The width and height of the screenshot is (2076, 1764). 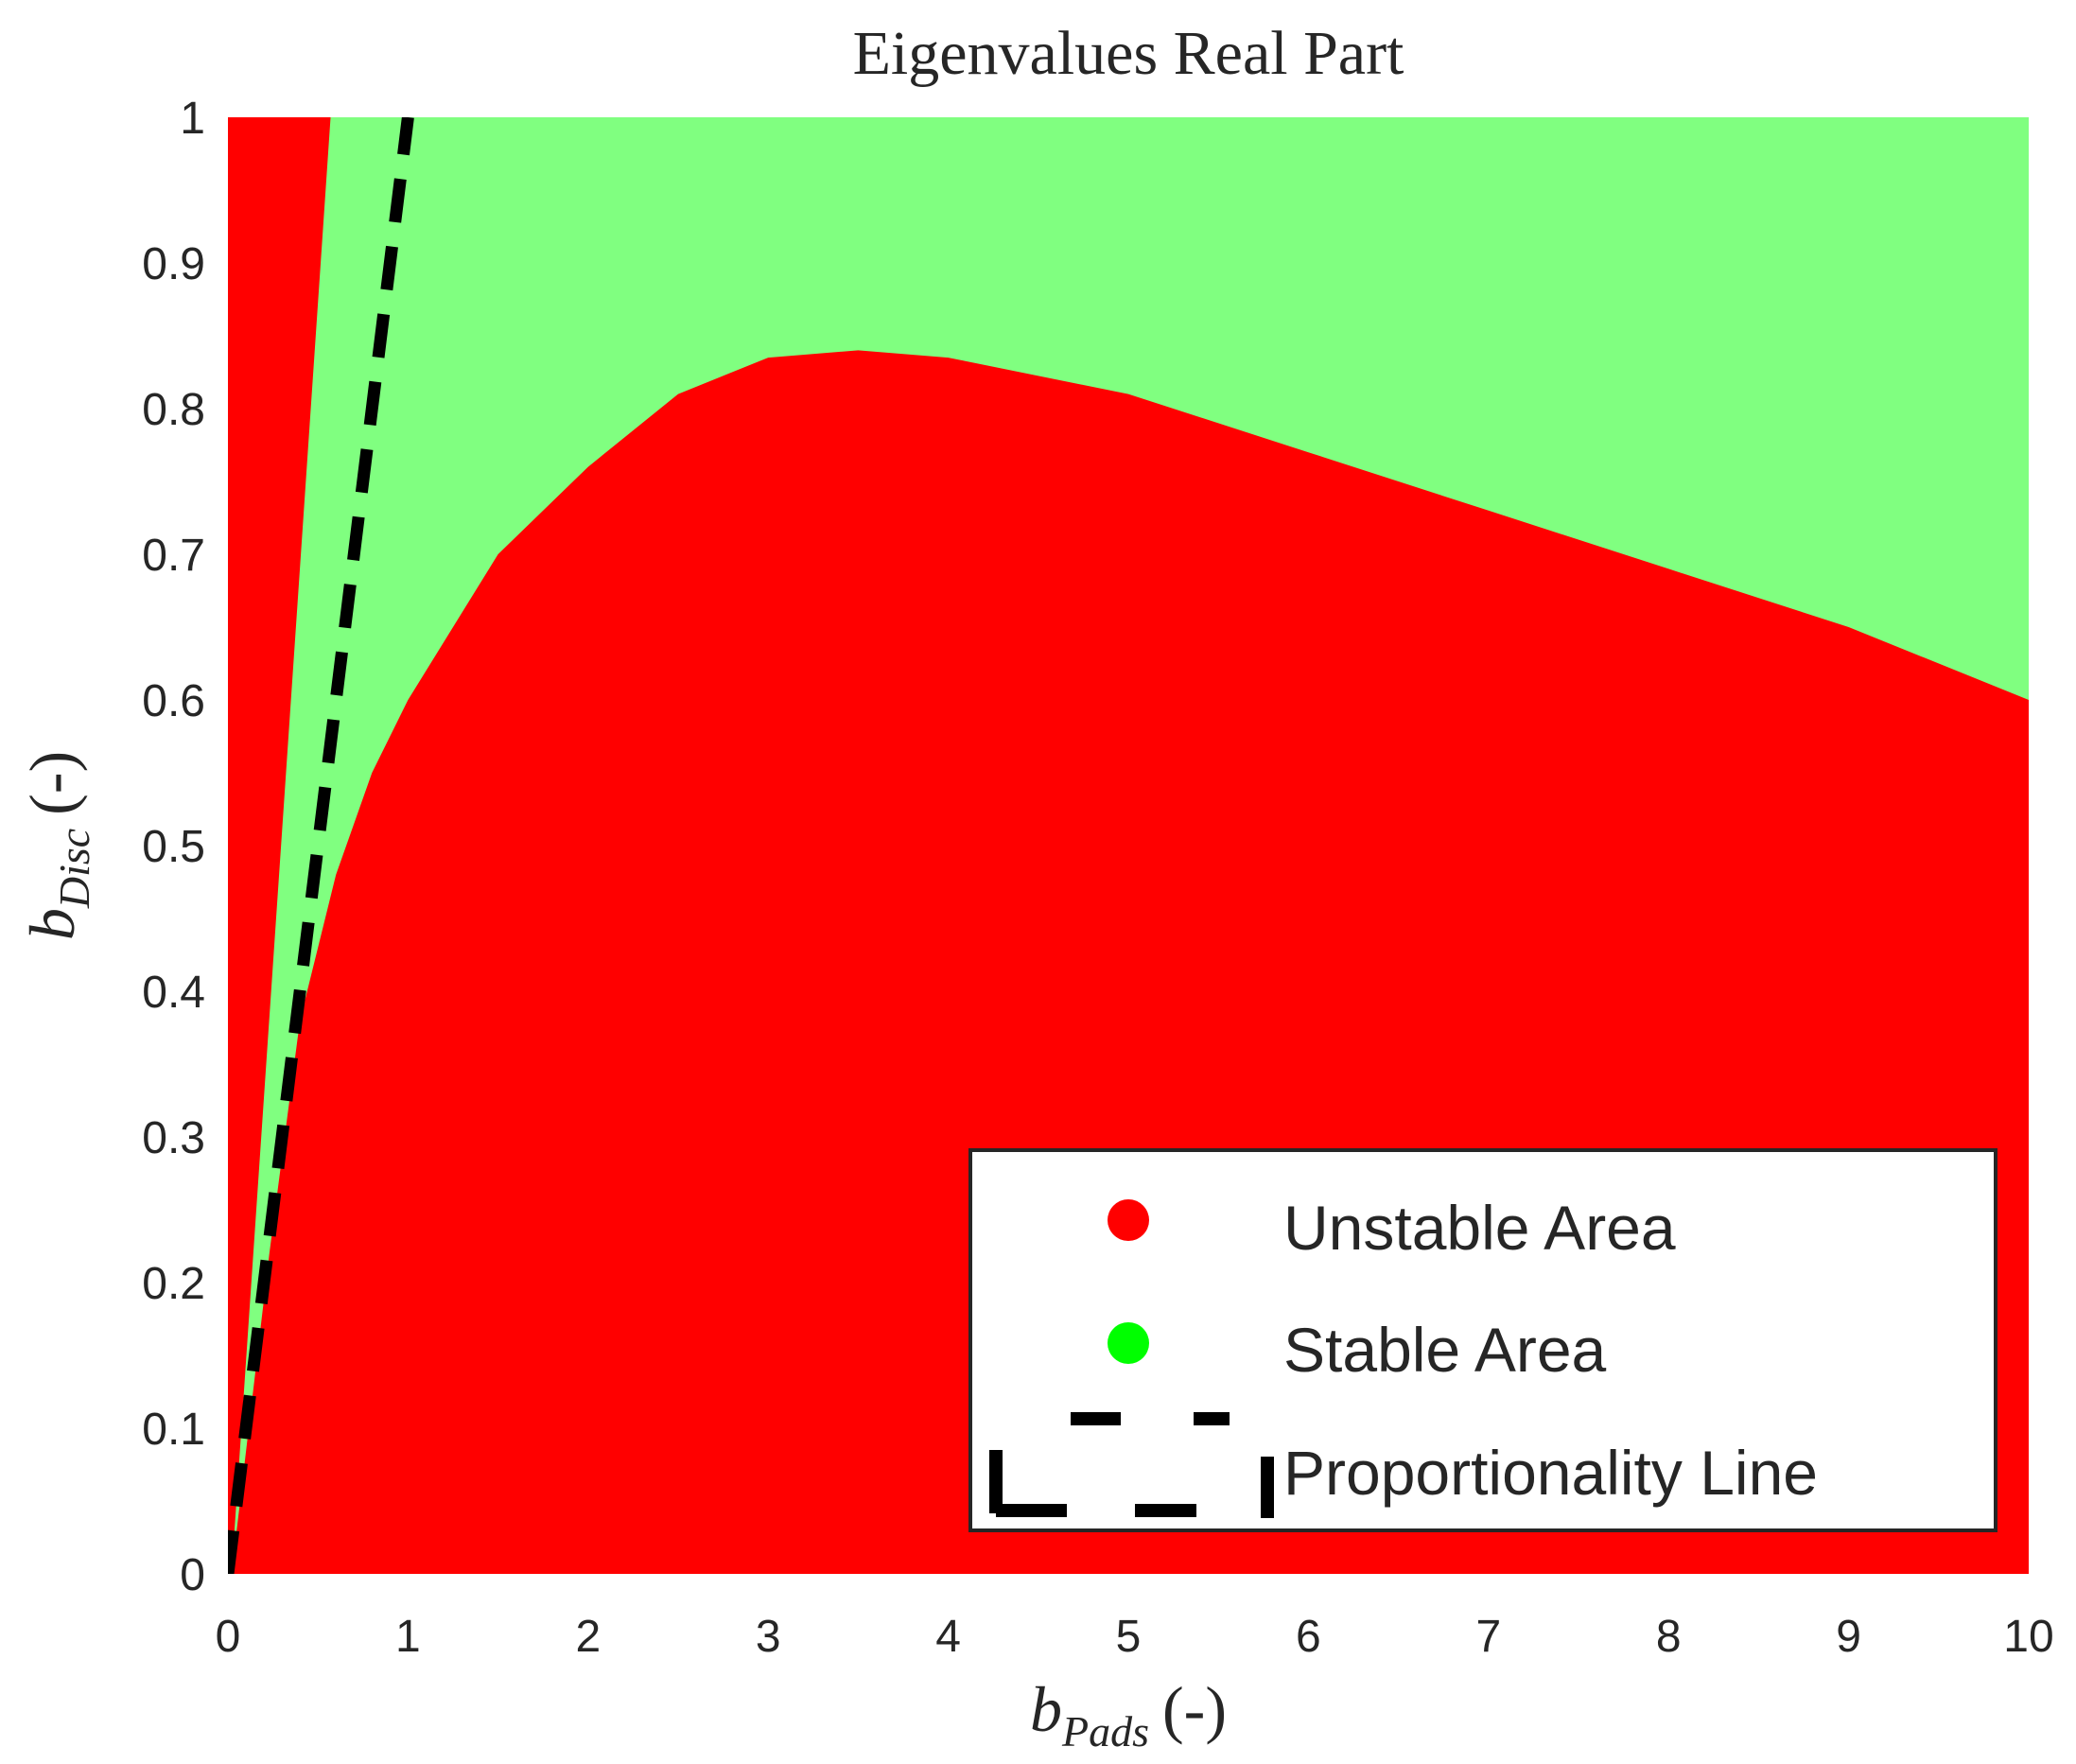 I want to click on legend-label-unstable: Unstable Area, so click(x=1479, y=1228).